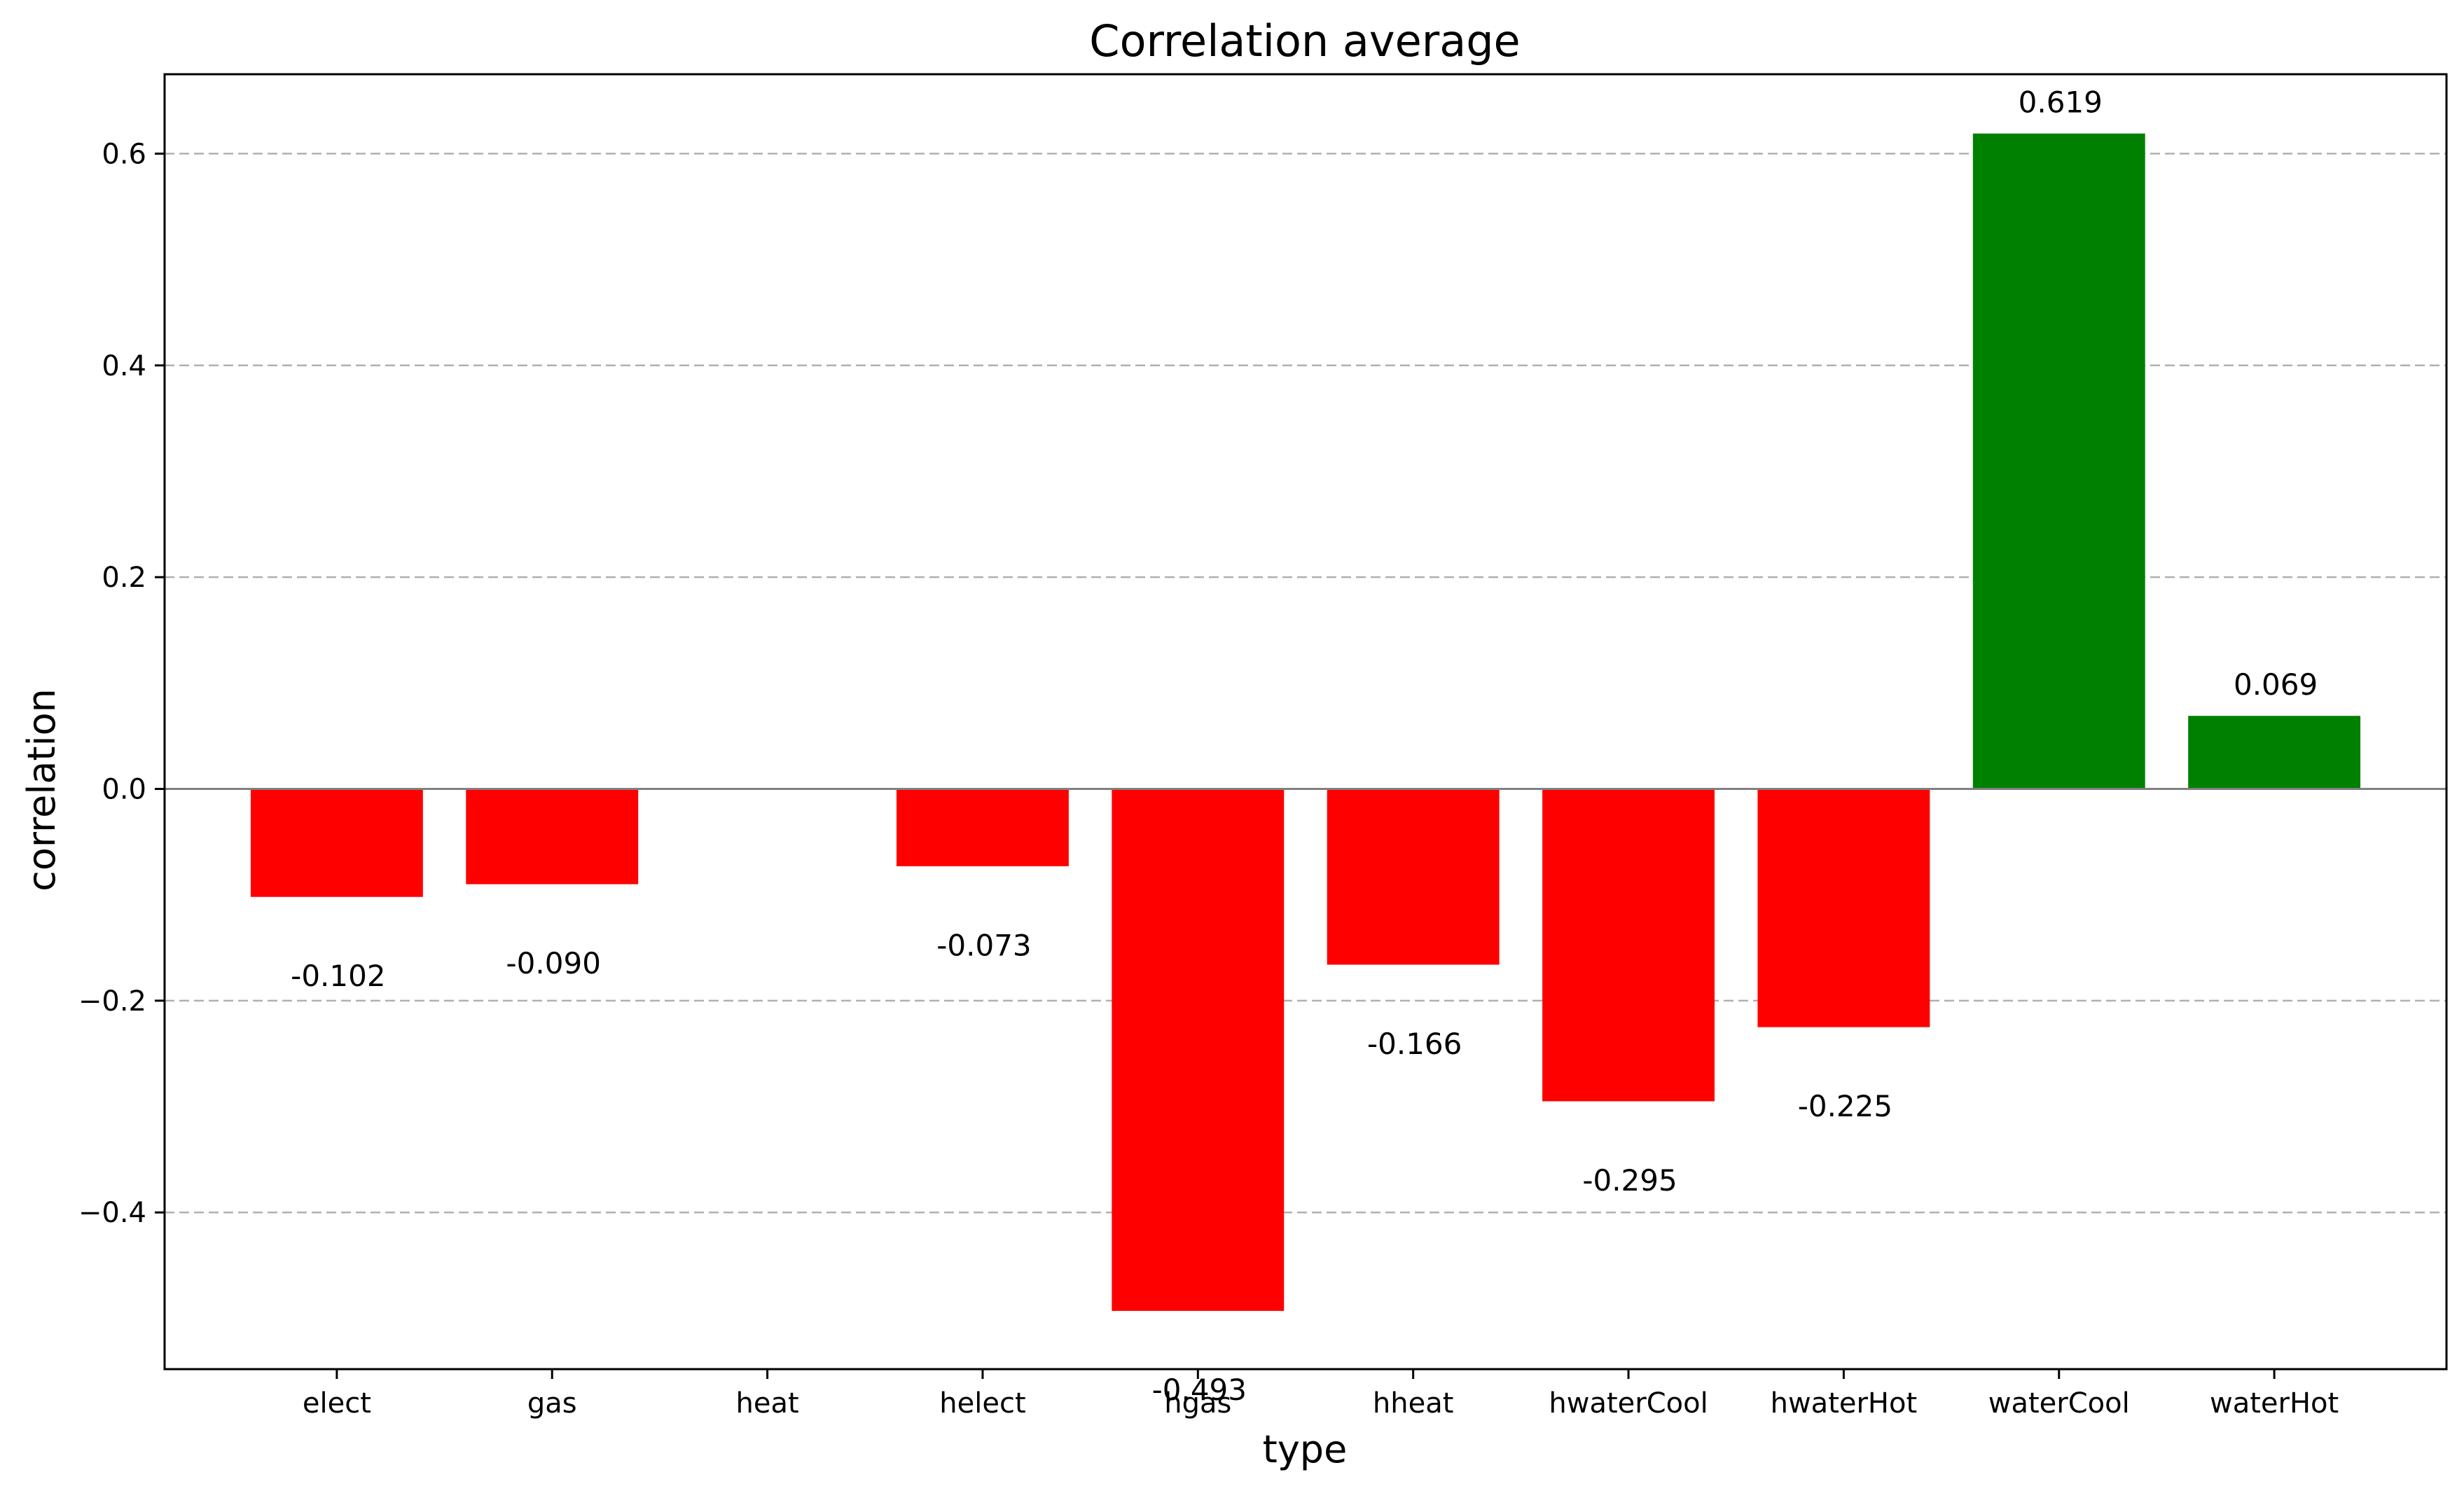  What do you see at coordinates (1413, 1403) in the screenshot?
I see `x-tick-label-hheat: hheat` at bounding box center [1413, 1403].